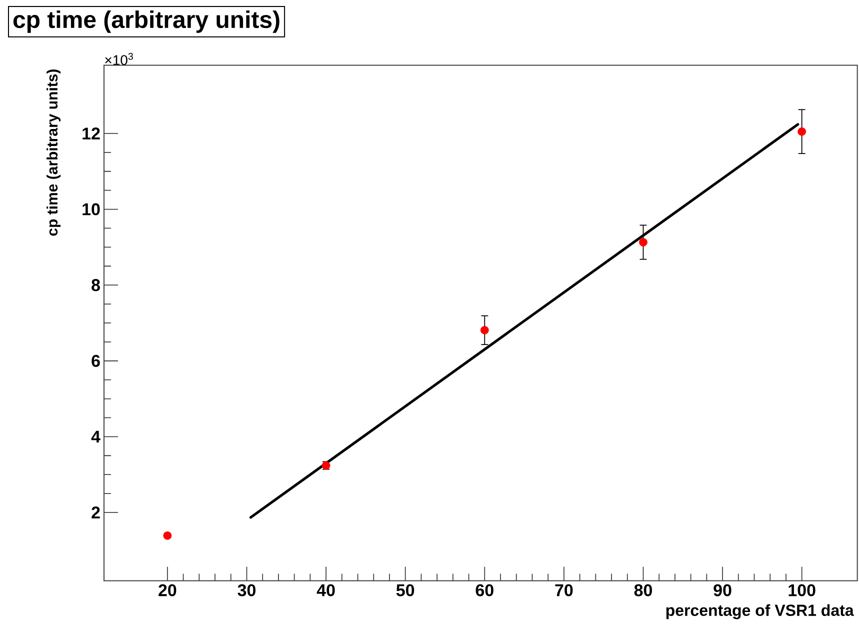 The height and width of the screenshot is (641, 859). Describe the element at coordinates (96, 360) in the screenshot. I see `y-tick-label: 6` at that location.